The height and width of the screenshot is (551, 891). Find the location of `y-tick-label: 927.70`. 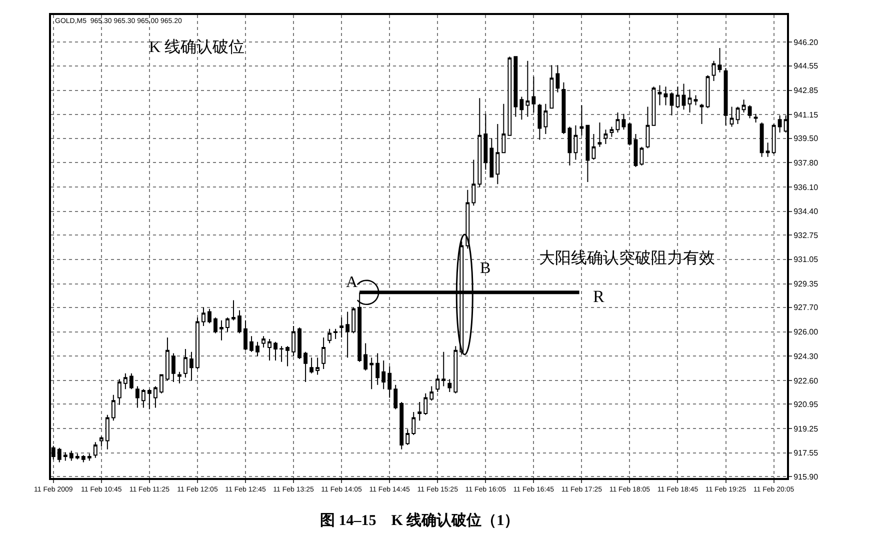

y-tick-label: 927.70 is located at coordinates (806, 307).